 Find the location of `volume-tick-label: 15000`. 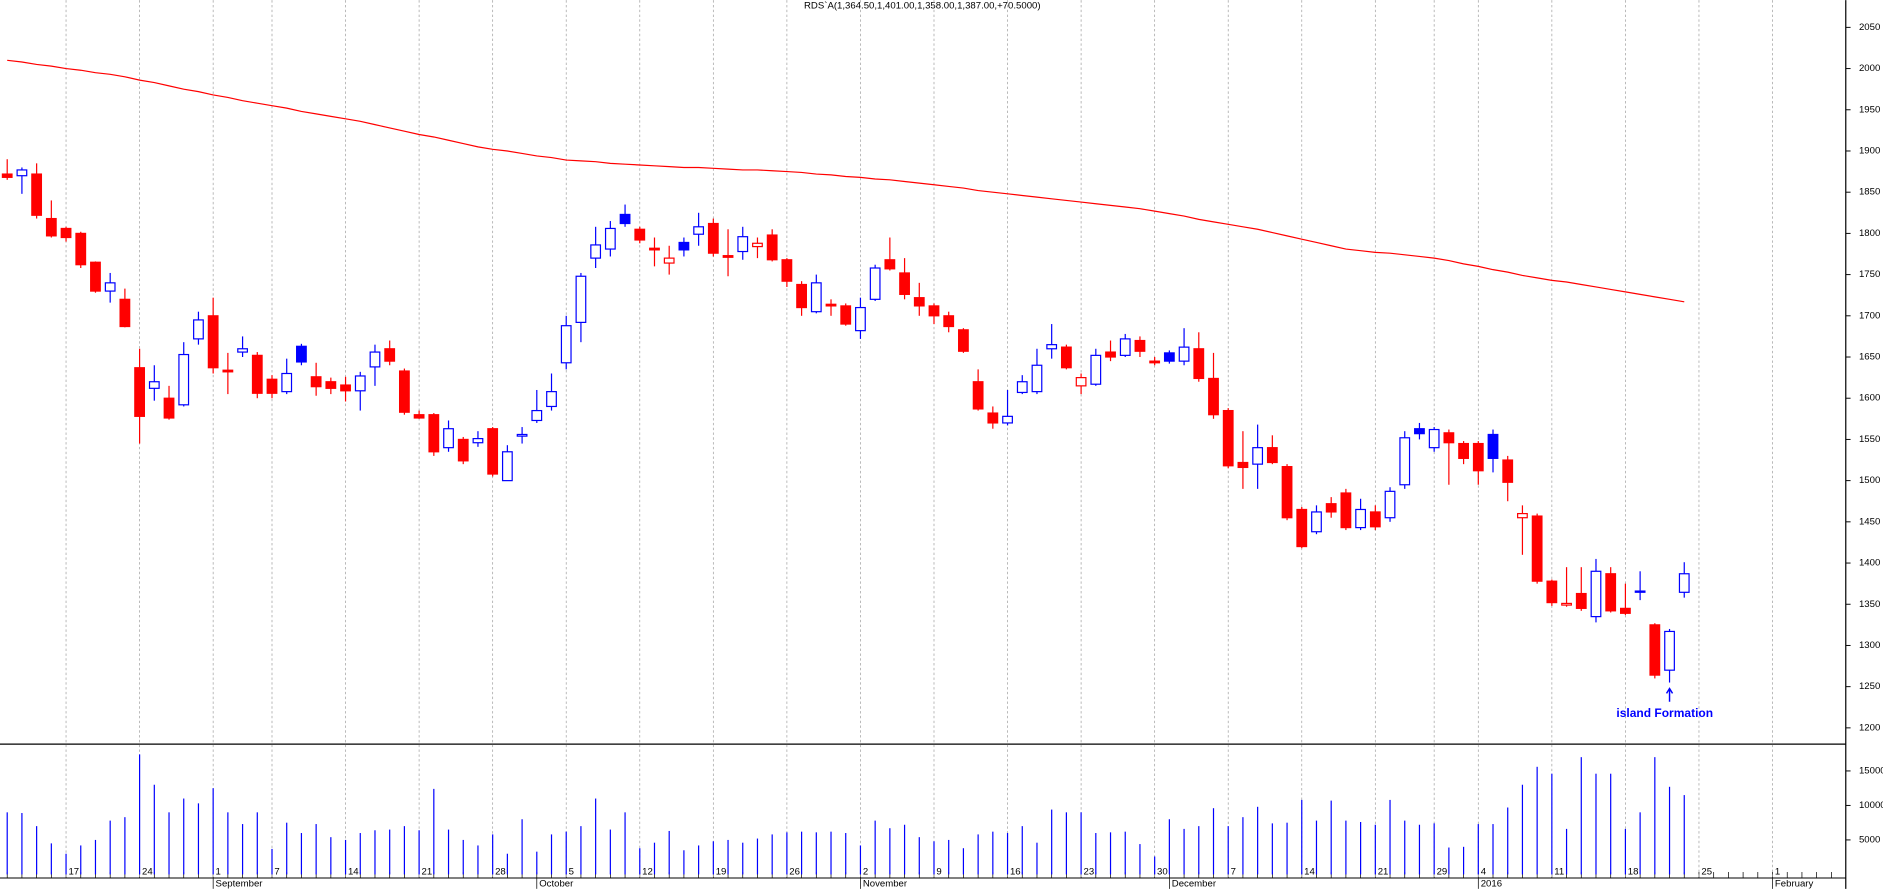

volume-tick-label: 15000 is located at coordinates (1871, 770).